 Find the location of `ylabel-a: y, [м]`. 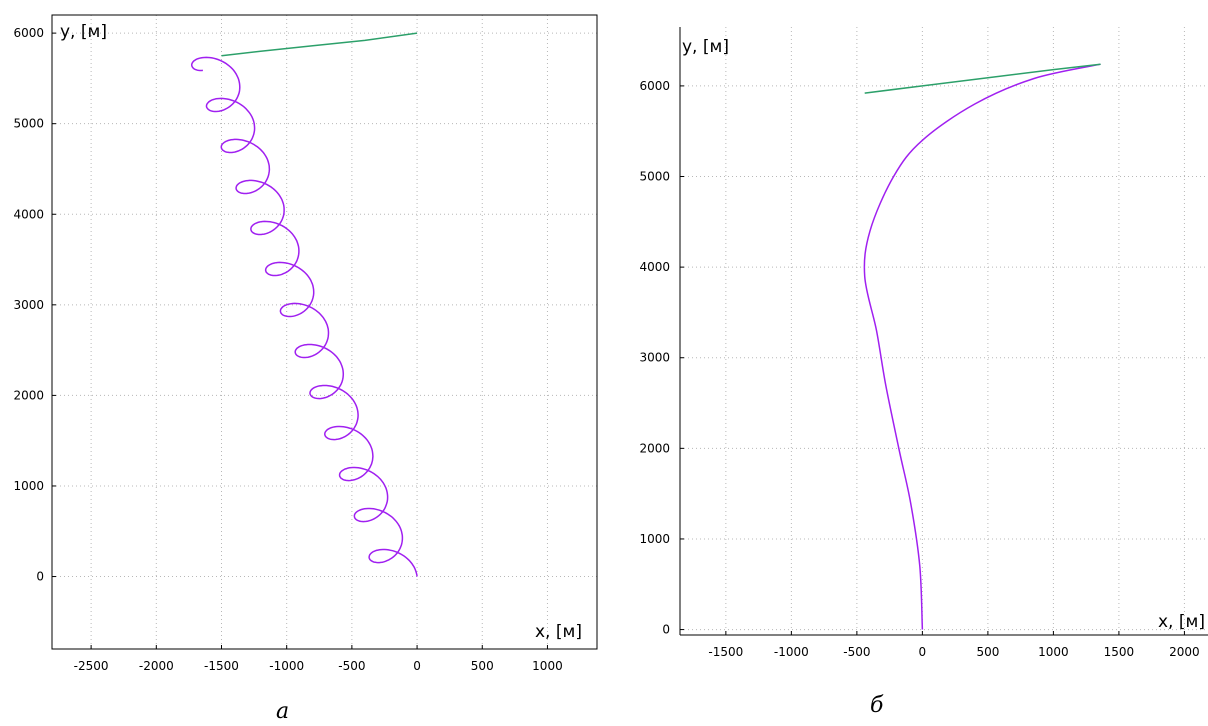

ylabel-a: y, [м] is located at coordinates (83, 32).